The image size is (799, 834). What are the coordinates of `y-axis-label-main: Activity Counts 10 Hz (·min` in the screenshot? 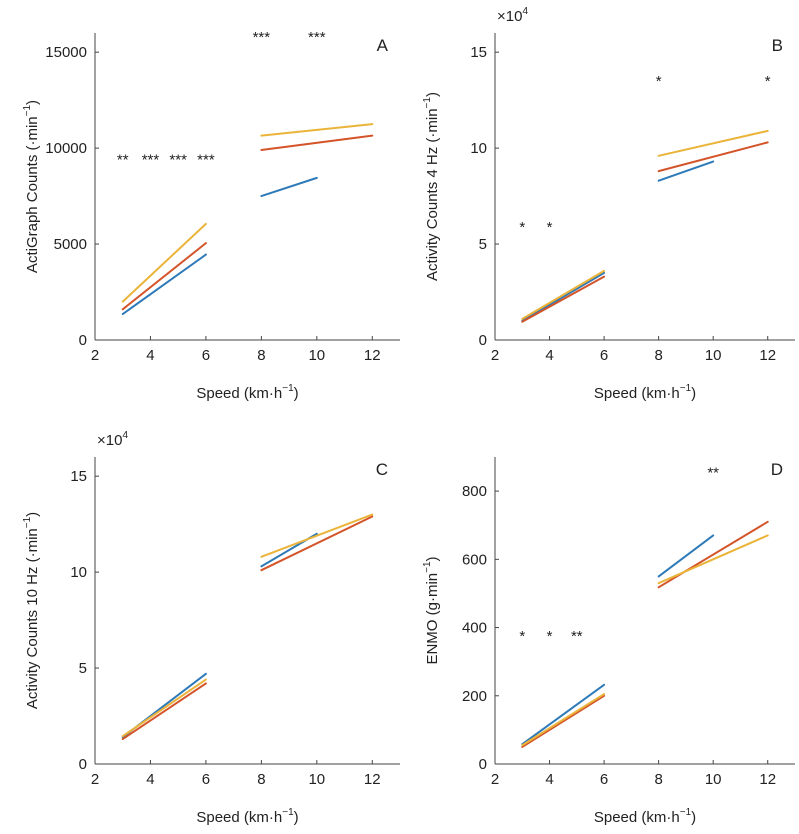 It's located at (32, 618).